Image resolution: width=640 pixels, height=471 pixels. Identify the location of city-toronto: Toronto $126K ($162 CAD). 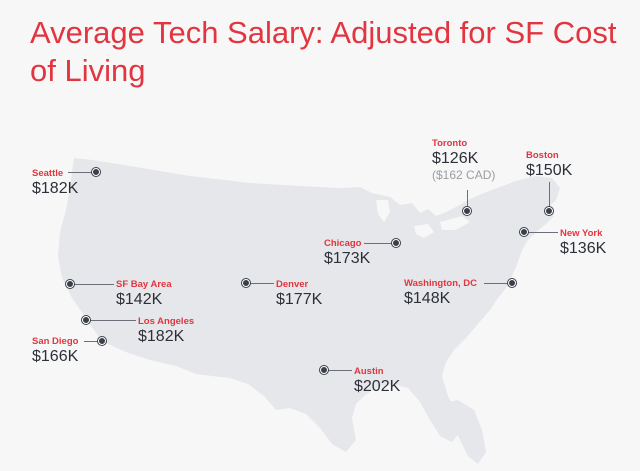
(463, 160).